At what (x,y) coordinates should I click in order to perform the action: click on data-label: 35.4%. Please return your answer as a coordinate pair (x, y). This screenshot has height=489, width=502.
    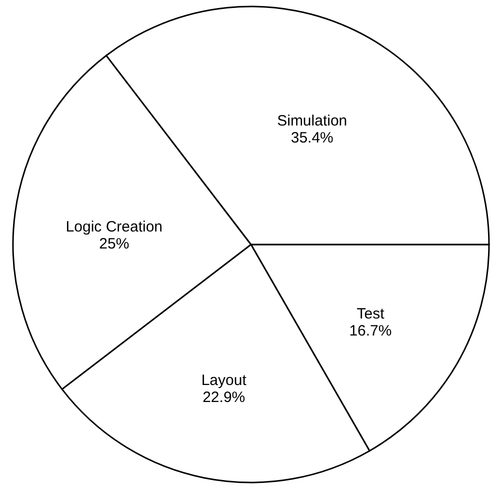
    Looking at the image, I should click on (312, 138).